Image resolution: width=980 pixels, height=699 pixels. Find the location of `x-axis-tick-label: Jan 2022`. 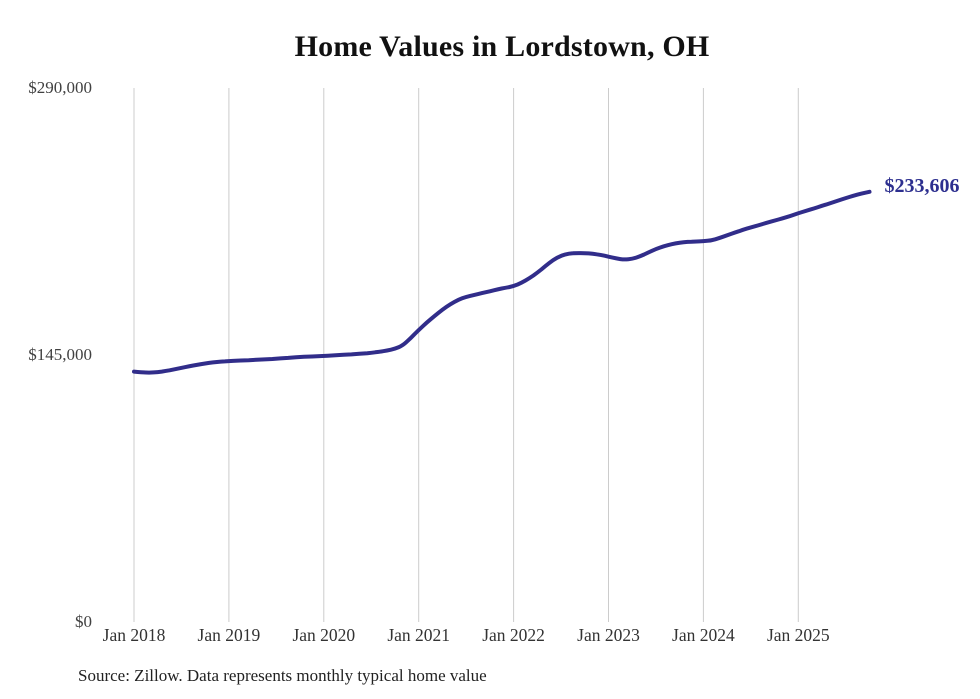

x-axis-tick-label: Jan 2022 is located at coordinates (513, 635).